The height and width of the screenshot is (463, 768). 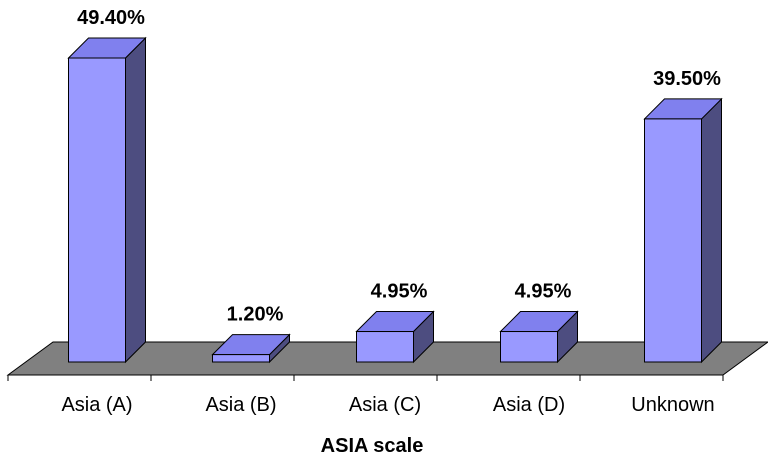 I want to click on x-tick-label: Asia (B), so click(x=240, y=405).